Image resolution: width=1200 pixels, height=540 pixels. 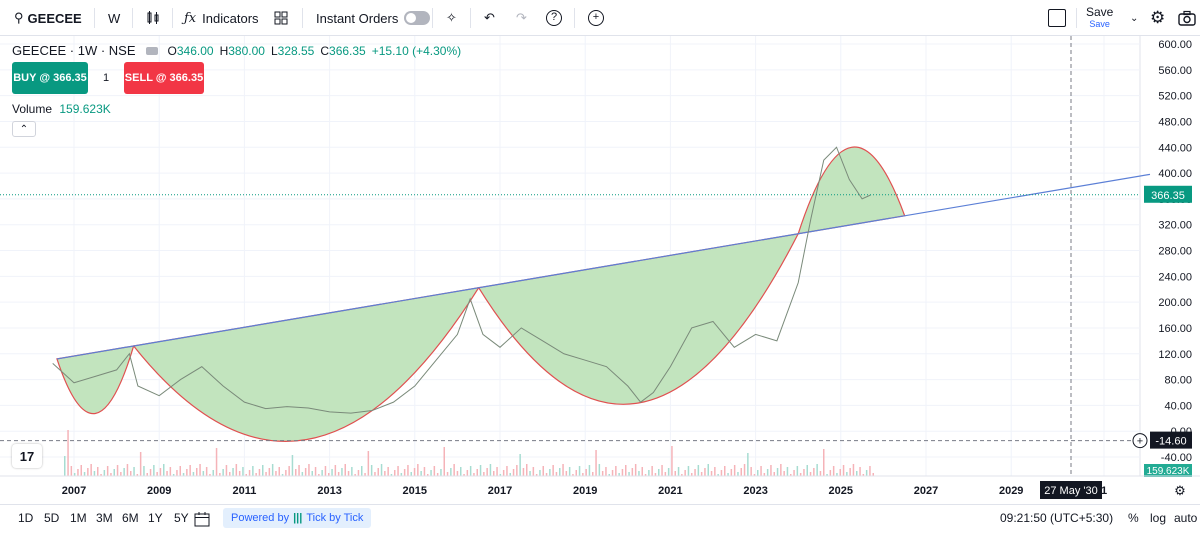 What do you see at coordinates (1140, 441) in the screenshot?
I see `add-alert-icon` at bounding box center [1140, 441].